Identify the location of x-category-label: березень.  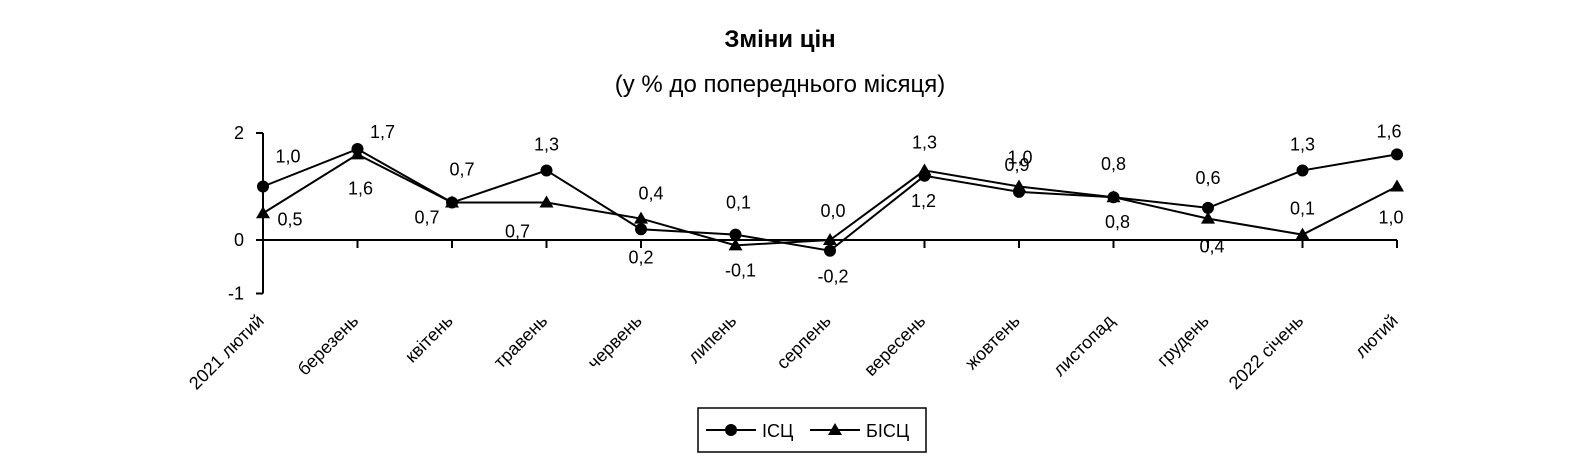
(328, 345).